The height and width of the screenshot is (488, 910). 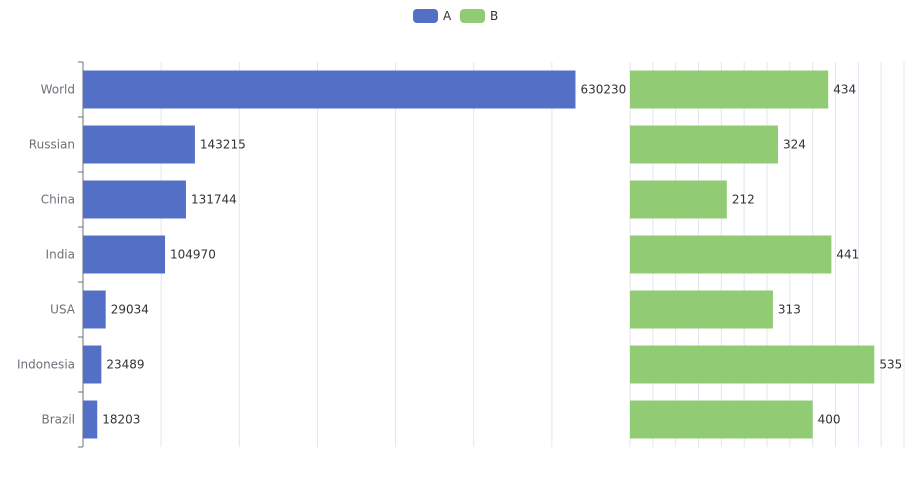 I want to click on data-label-b: 400, so click(x=829, y=420).